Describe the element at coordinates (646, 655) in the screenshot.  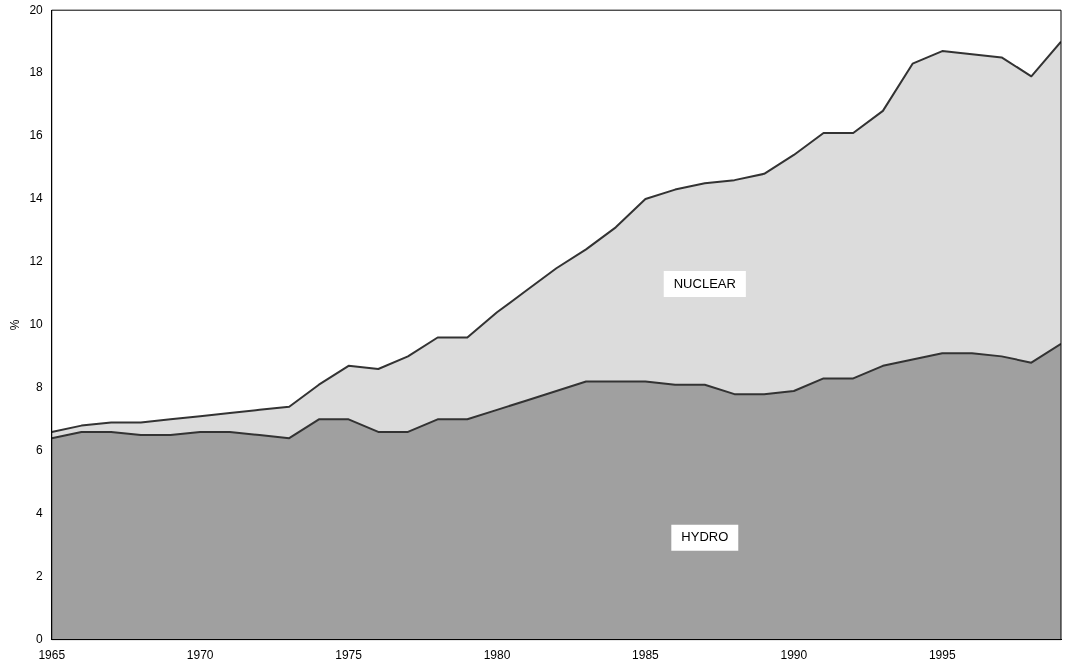
I see `x-tick-label: 1985` at that location.